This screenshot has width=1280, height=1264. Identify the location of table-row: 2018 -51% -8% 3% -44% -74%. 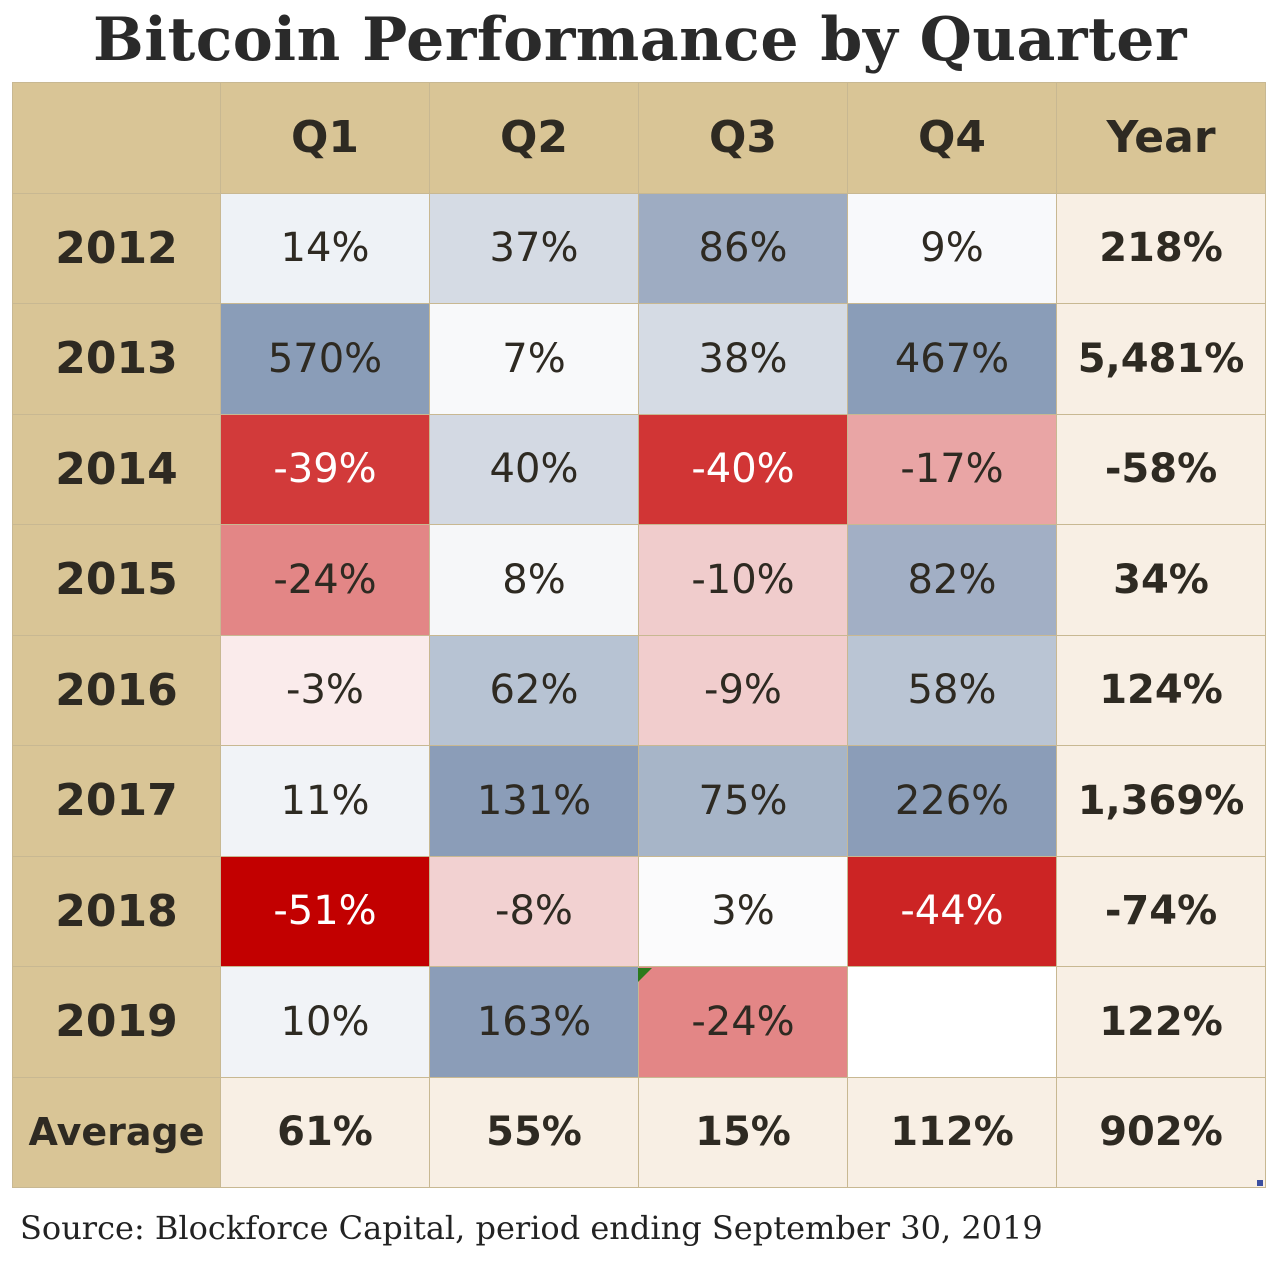
(639, 911).